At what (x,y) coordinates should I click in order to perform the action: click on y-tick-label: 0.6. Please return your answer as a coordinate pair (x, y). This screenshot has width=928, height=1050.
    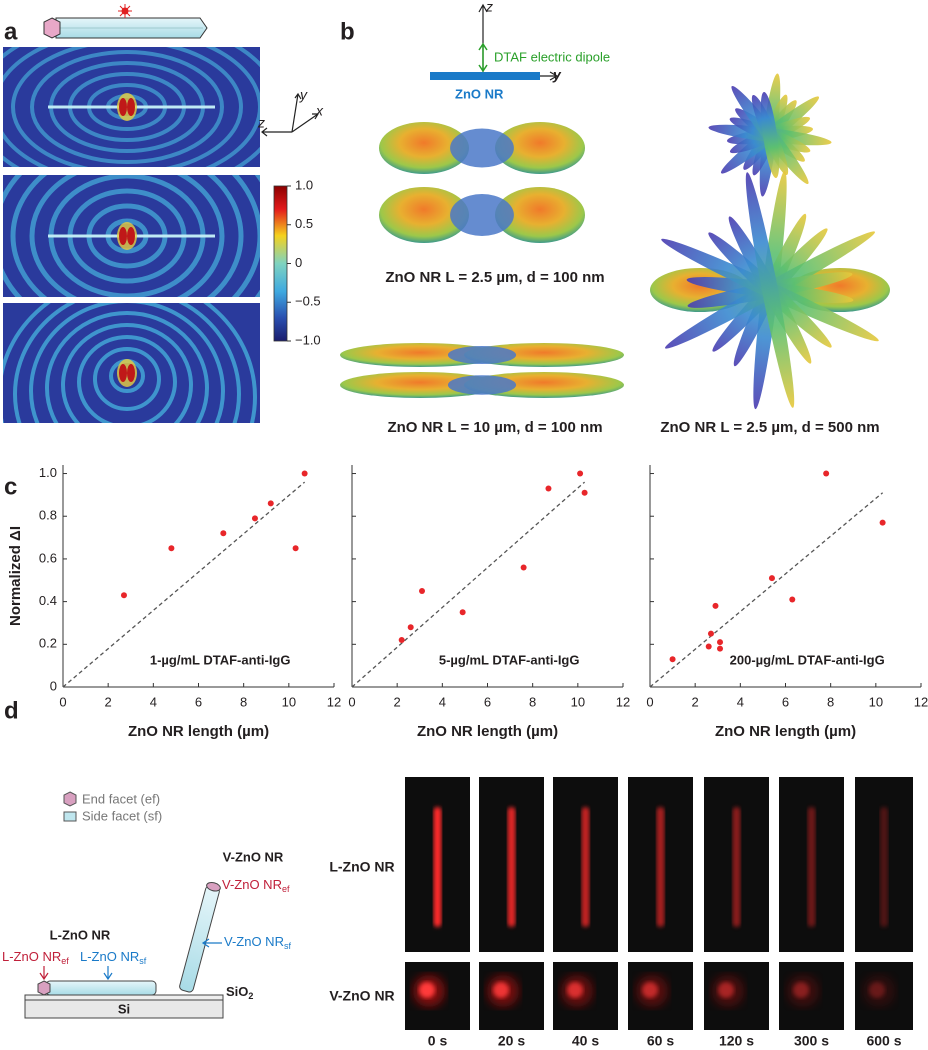
    Looking at the image, I should click on (48, 557).